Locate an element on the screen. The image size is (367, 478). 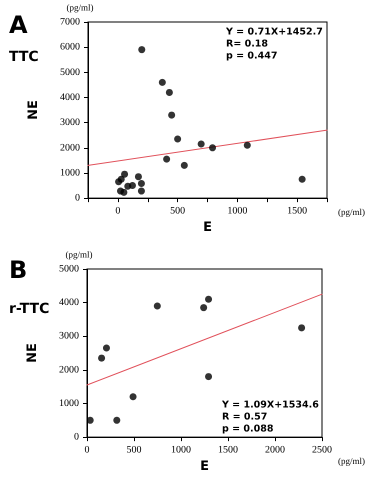
chart-title: A is located at coordinates (18, 25).